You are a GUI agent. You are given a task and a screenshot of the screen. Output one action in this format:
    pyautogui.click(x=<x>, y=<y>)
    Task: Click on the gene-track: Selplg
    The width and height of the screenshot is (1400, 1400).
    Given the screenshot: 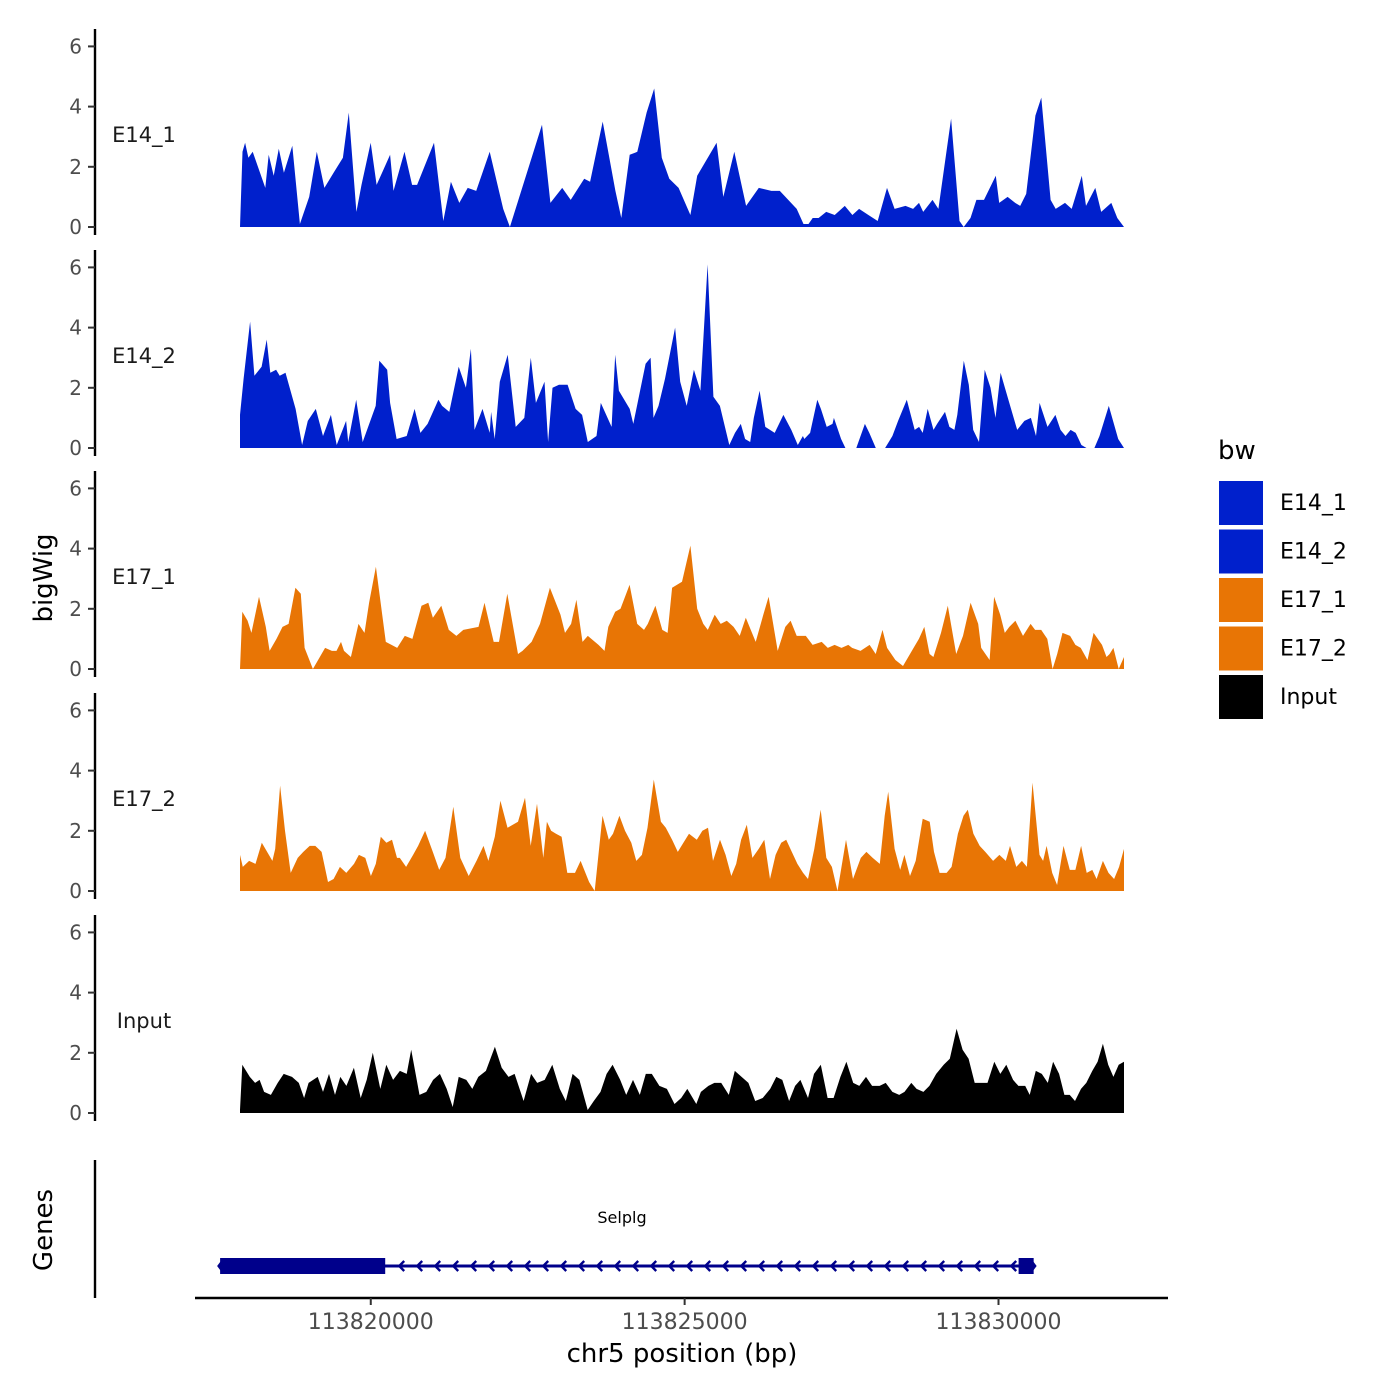 What is the action you would take?
    pyautogui.click(x=565, y=1229)
    